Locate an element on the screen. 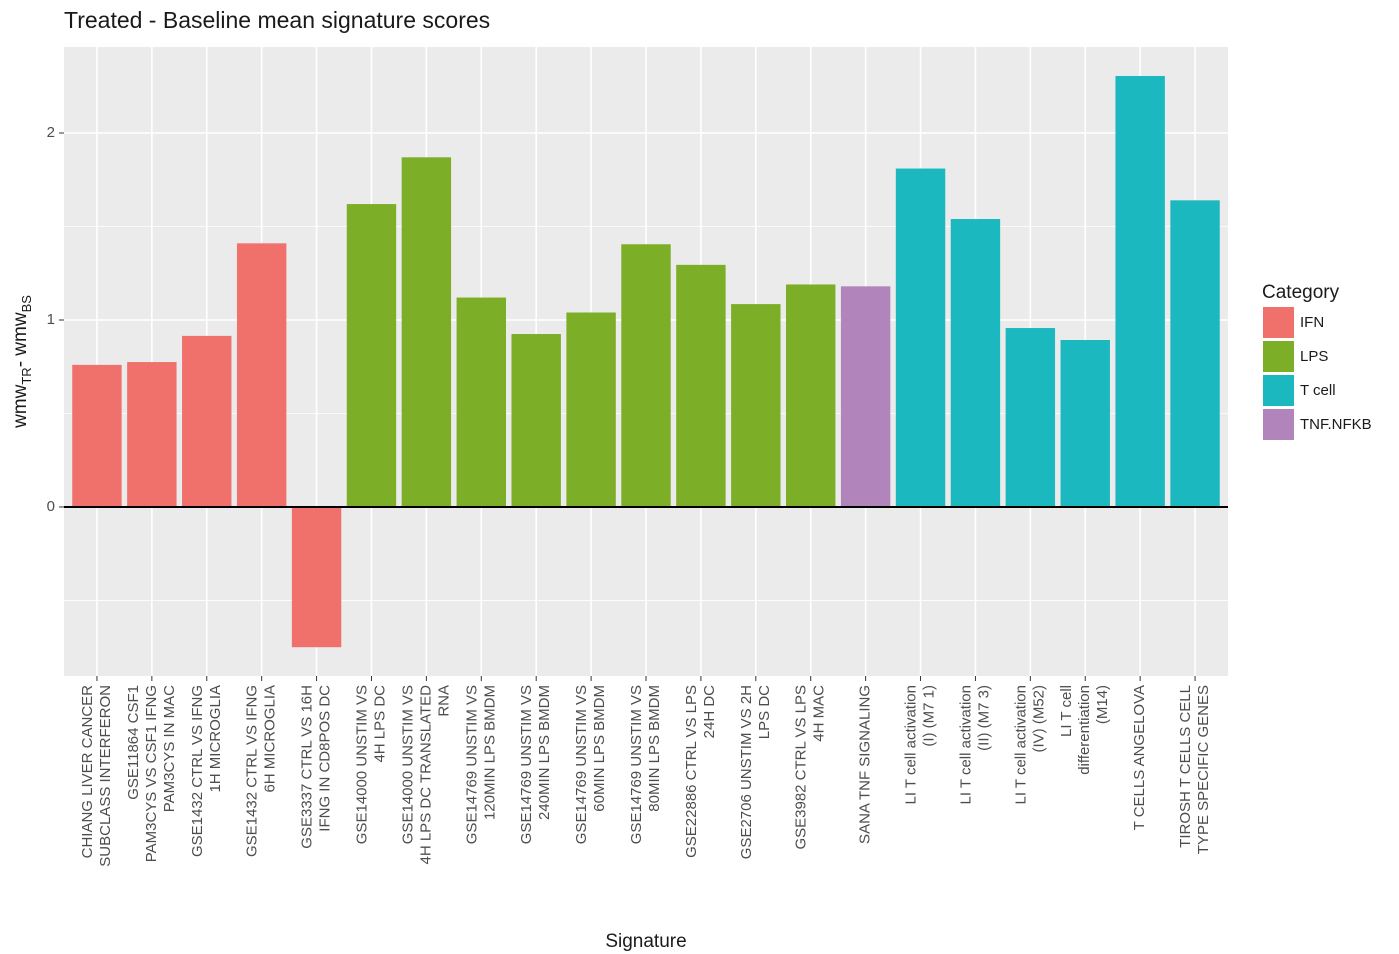  y-axis-title-part: - wmw is located at coordinates (20, 339).